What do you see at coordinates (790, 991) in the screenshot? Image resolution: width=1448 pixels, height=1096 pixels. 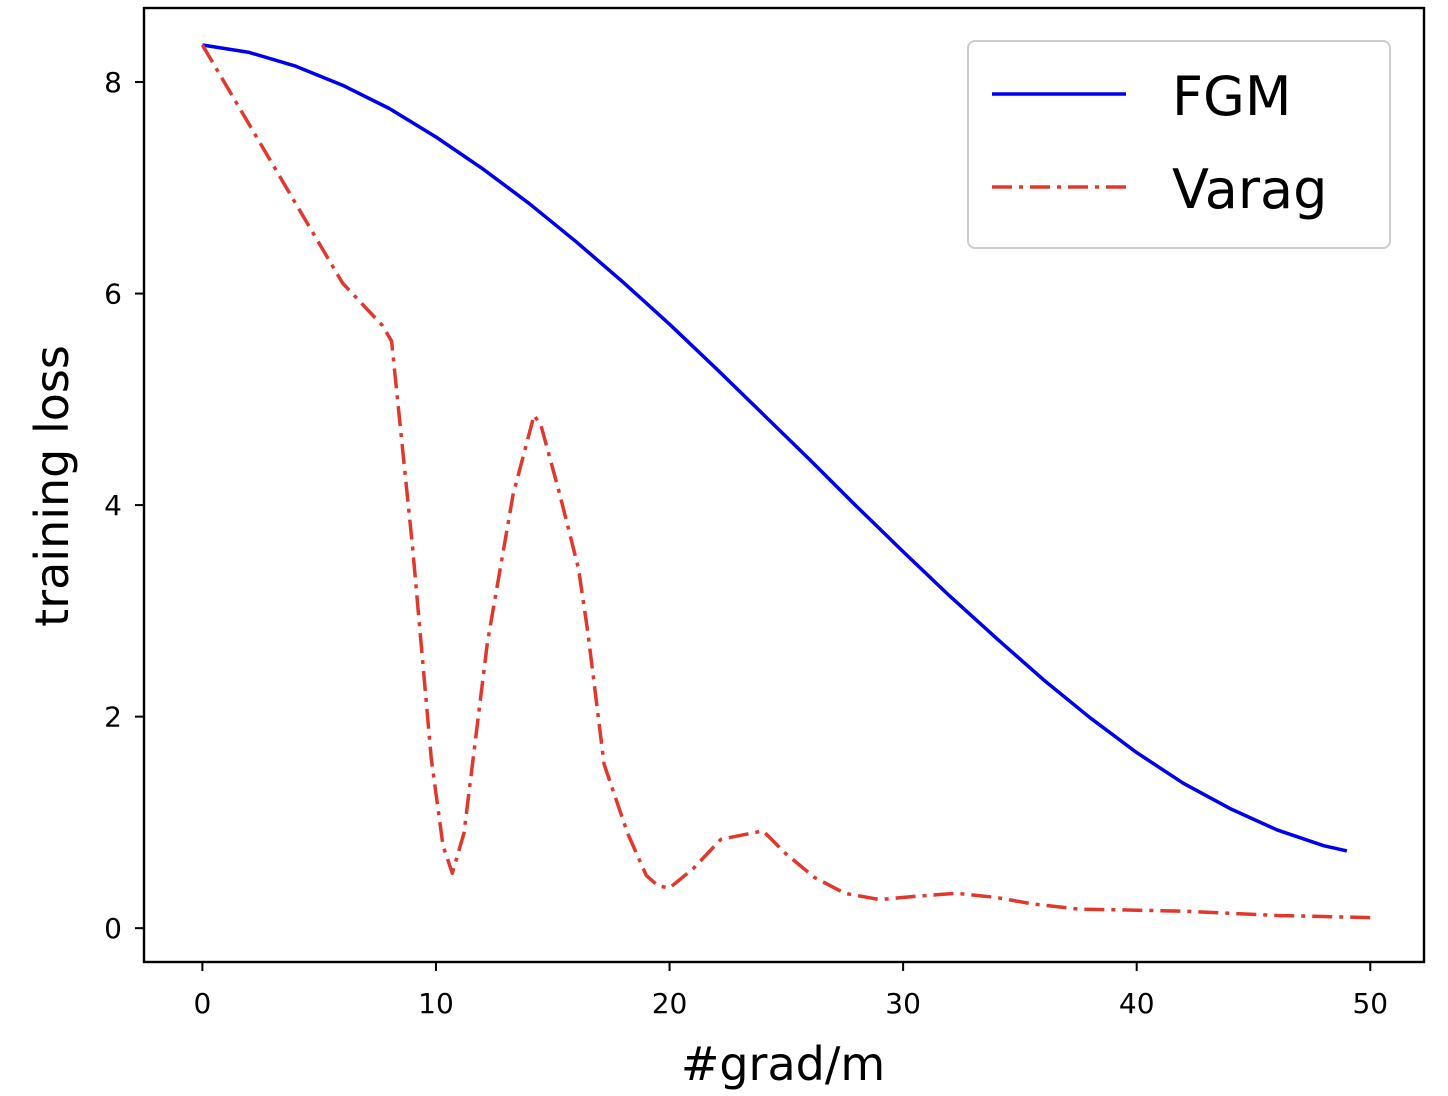 I see `x-axis: 0 10 20 30 40 50` at bounding box center [790, 991].